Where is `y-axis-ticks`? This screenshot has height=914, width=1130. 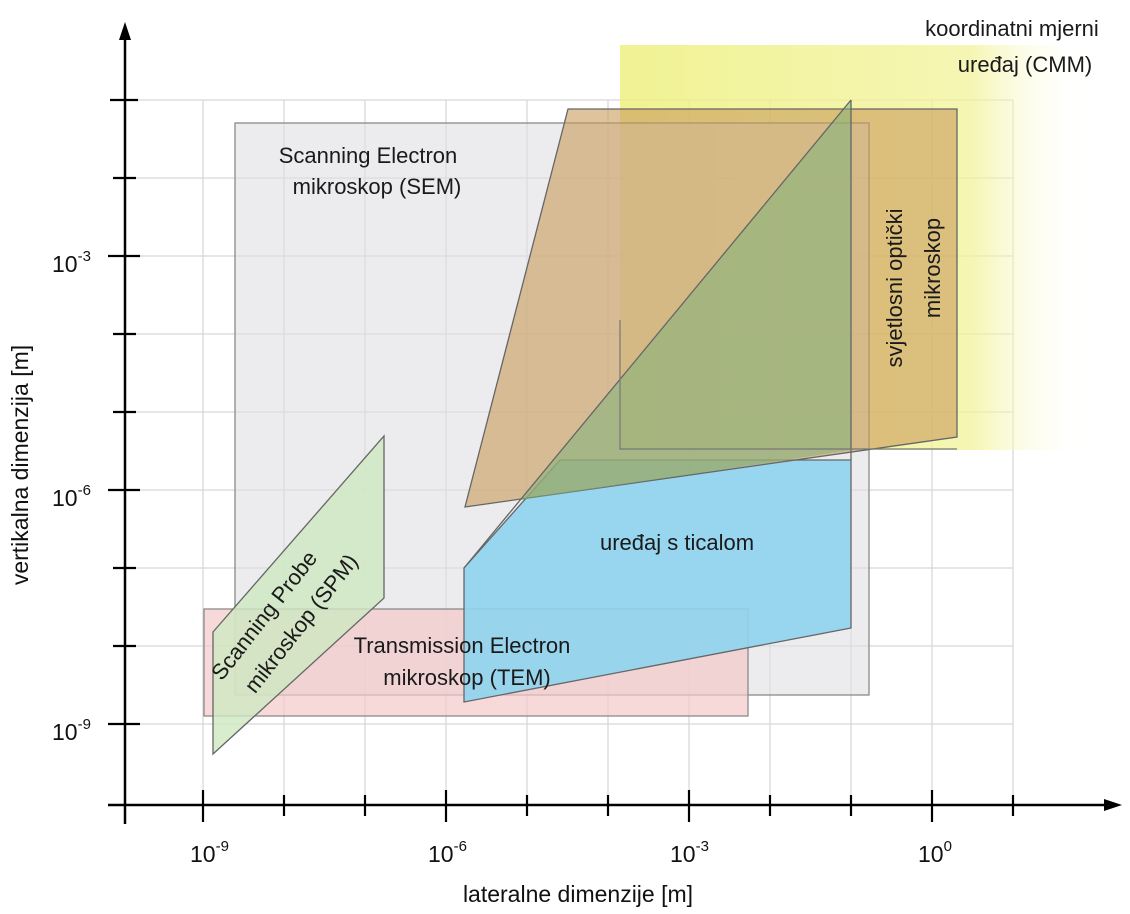 y-axis-ticks is located at coordinates (124, 412).